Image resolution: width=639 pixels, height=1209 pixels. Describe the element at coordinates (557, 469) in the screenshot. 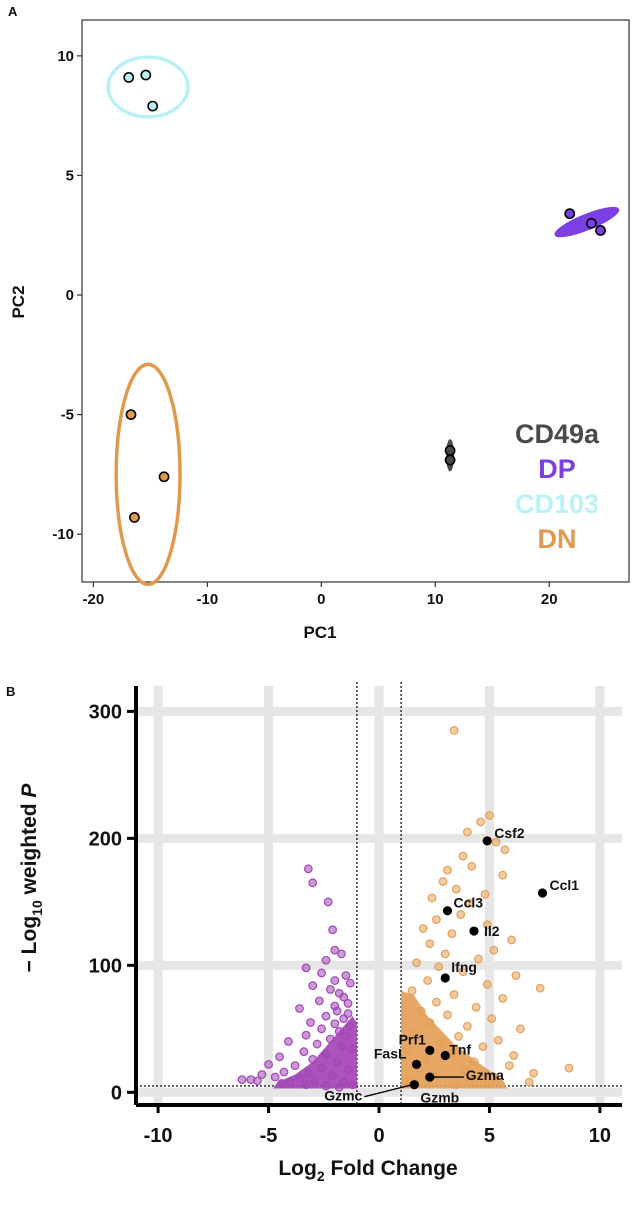

I see `legend-entry-dp: DP` at that location.